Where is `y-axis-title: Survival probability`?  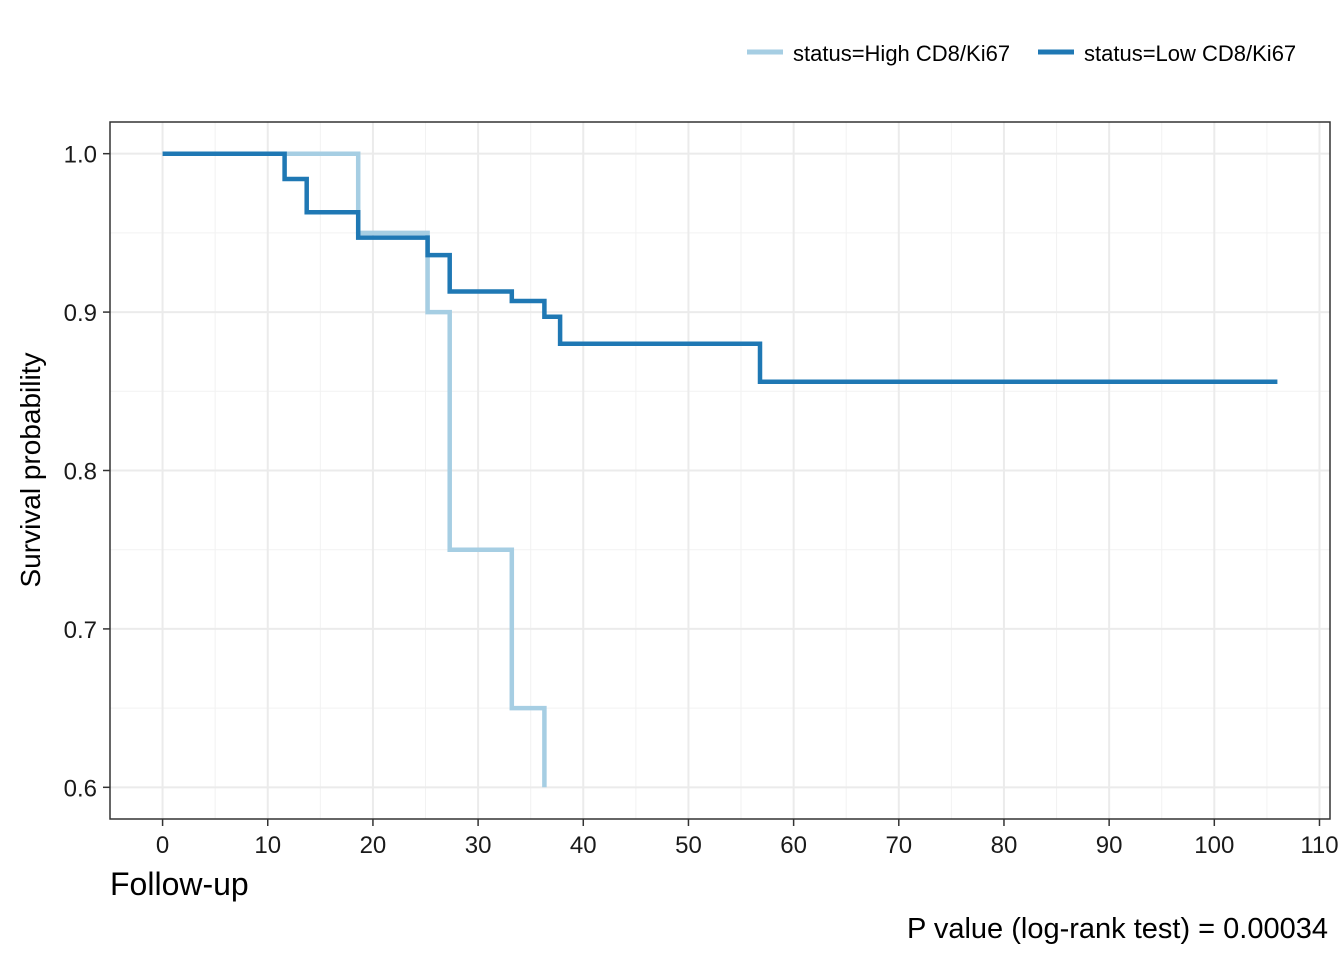
y-axis-title: Survival probability is located at coordinates (30, 470).